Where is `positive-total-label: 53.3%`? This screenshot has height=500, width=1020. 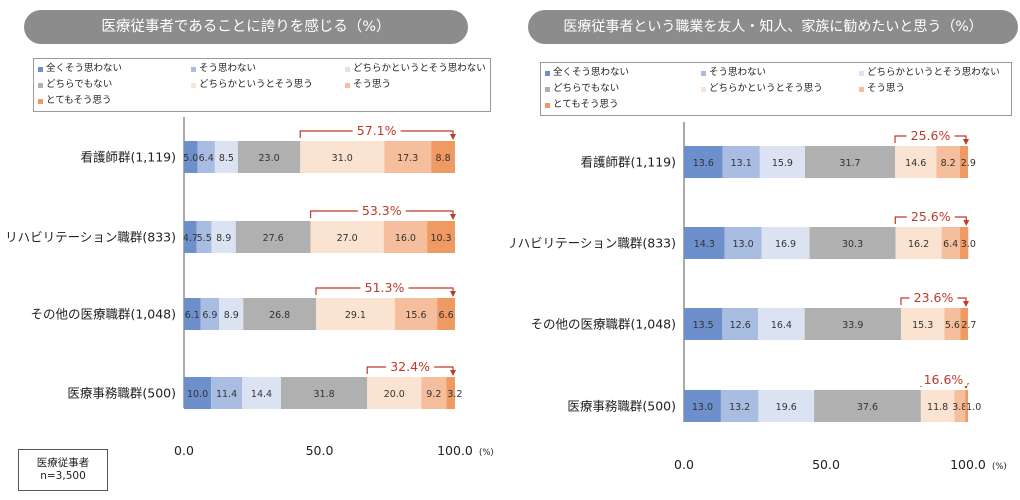
positive-total-label: 53.3% is located at coordinates (382, 210).